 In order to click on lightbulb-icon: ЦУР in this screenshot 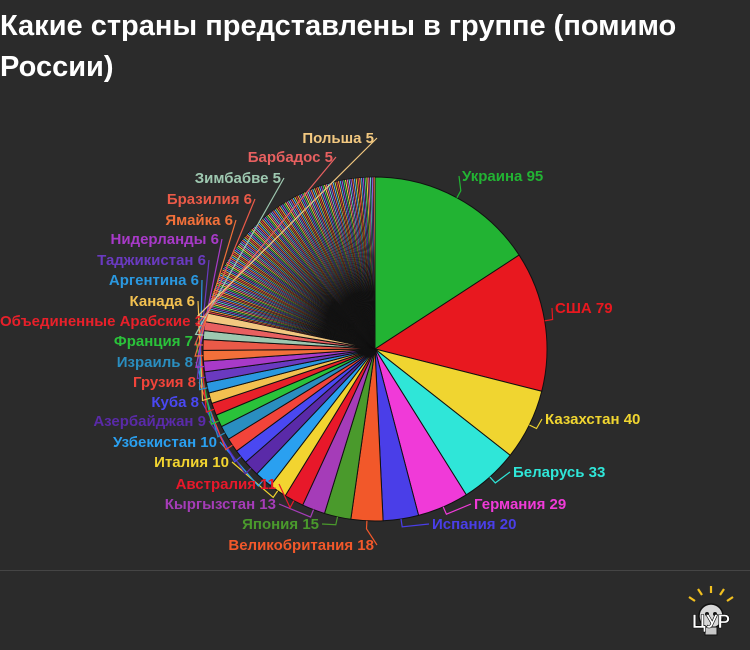, I will do `click(711, 611)`.